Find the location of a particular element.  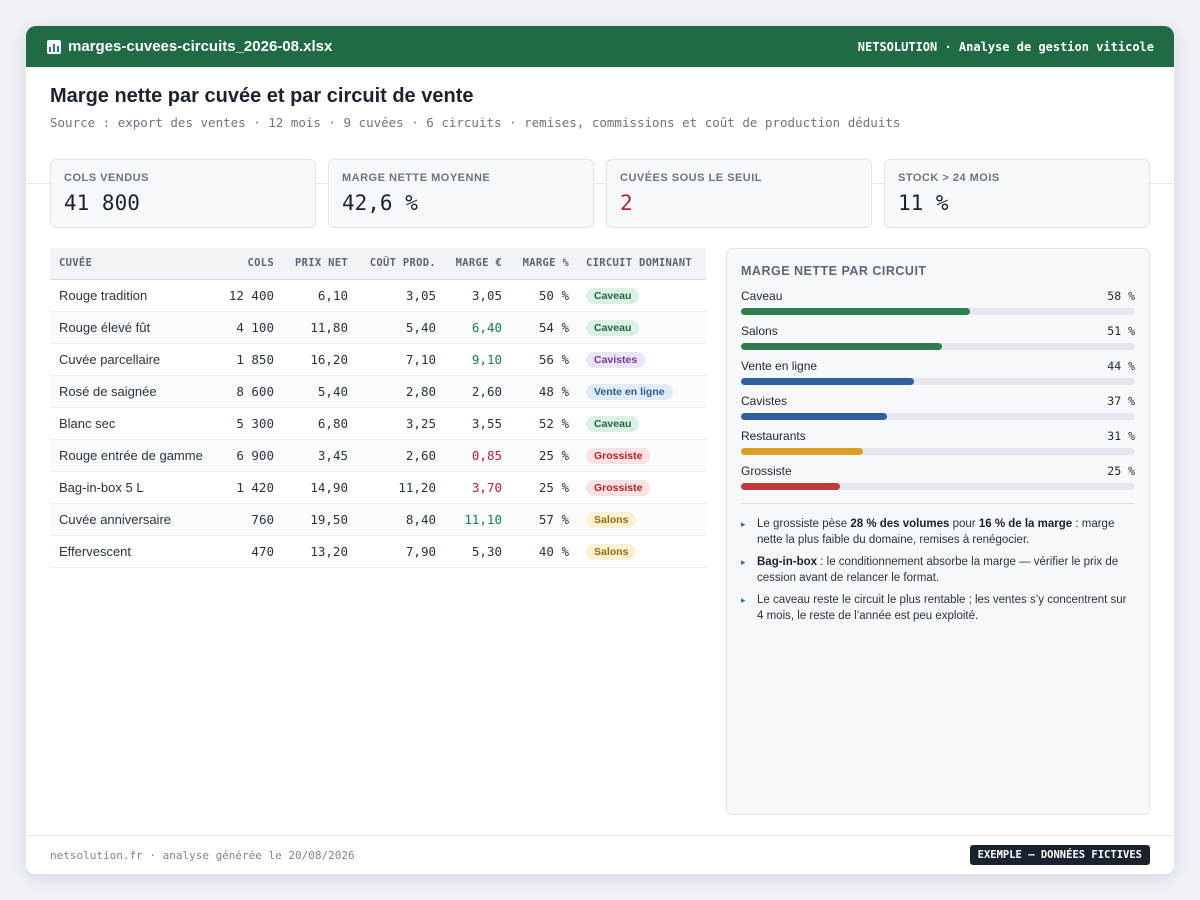

circuit-label: Vente en ligne is located at coordinates (779, 366).